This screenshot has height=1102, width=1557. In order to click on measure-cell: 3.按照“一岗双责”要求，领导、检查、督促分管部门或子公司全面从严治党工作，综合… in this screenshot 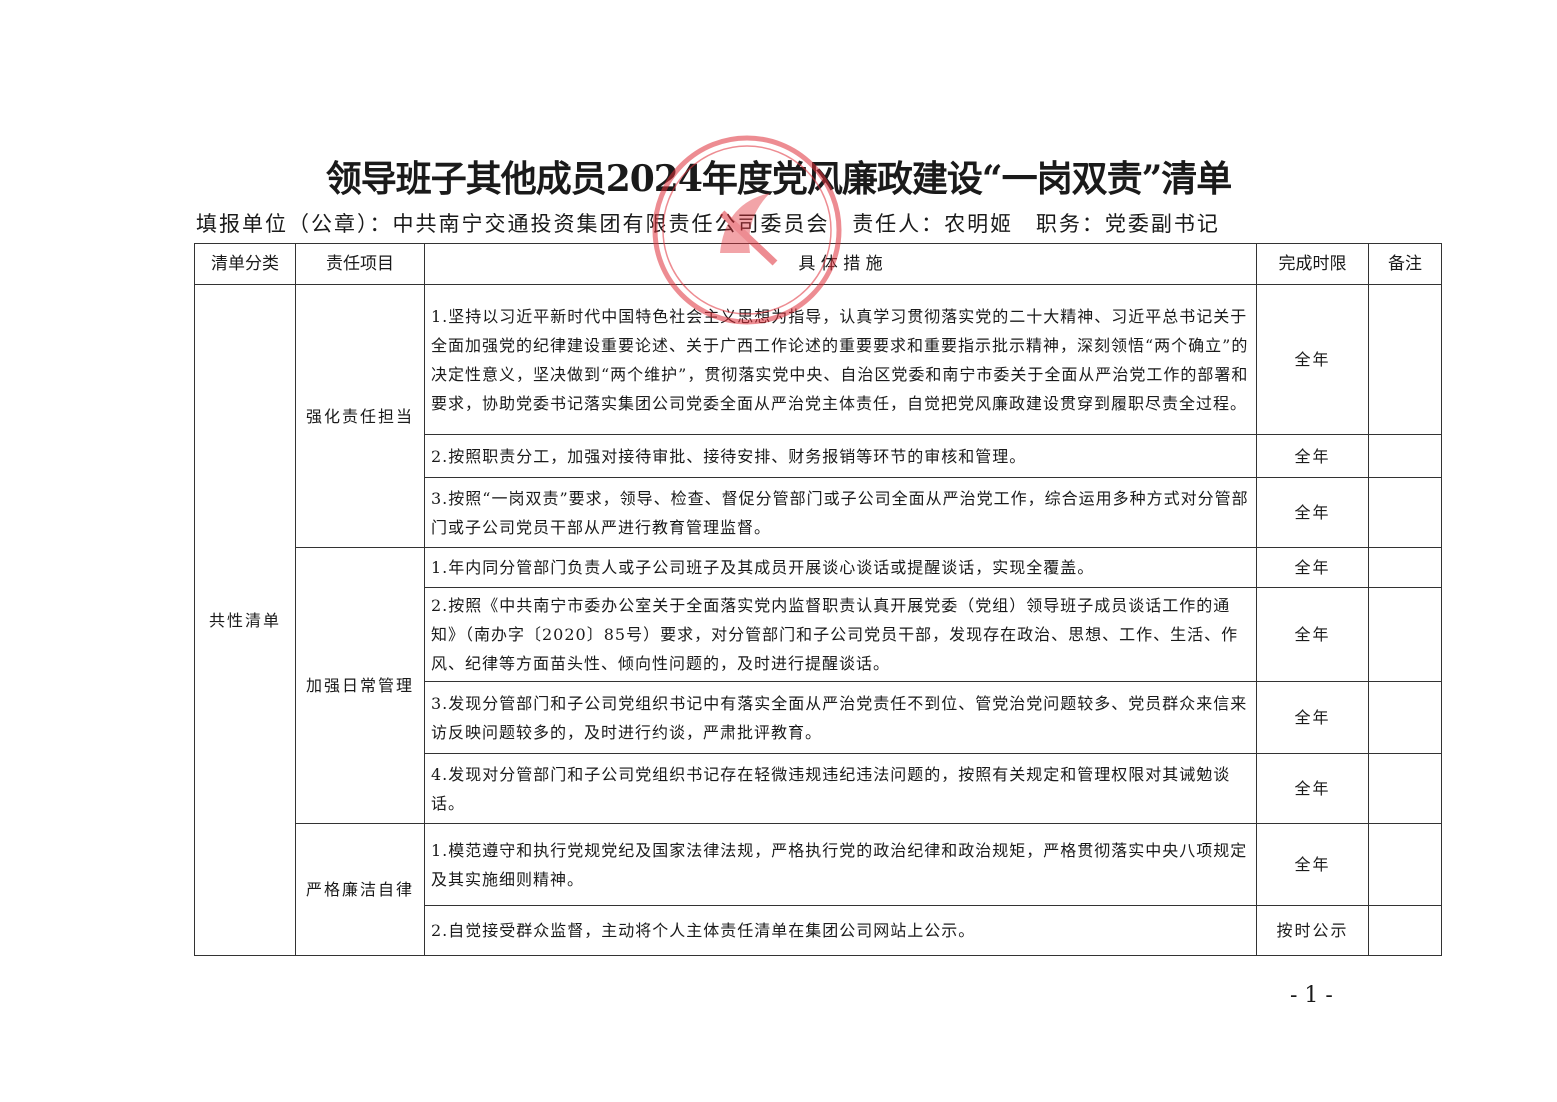, I will do `click(840, 512)`.